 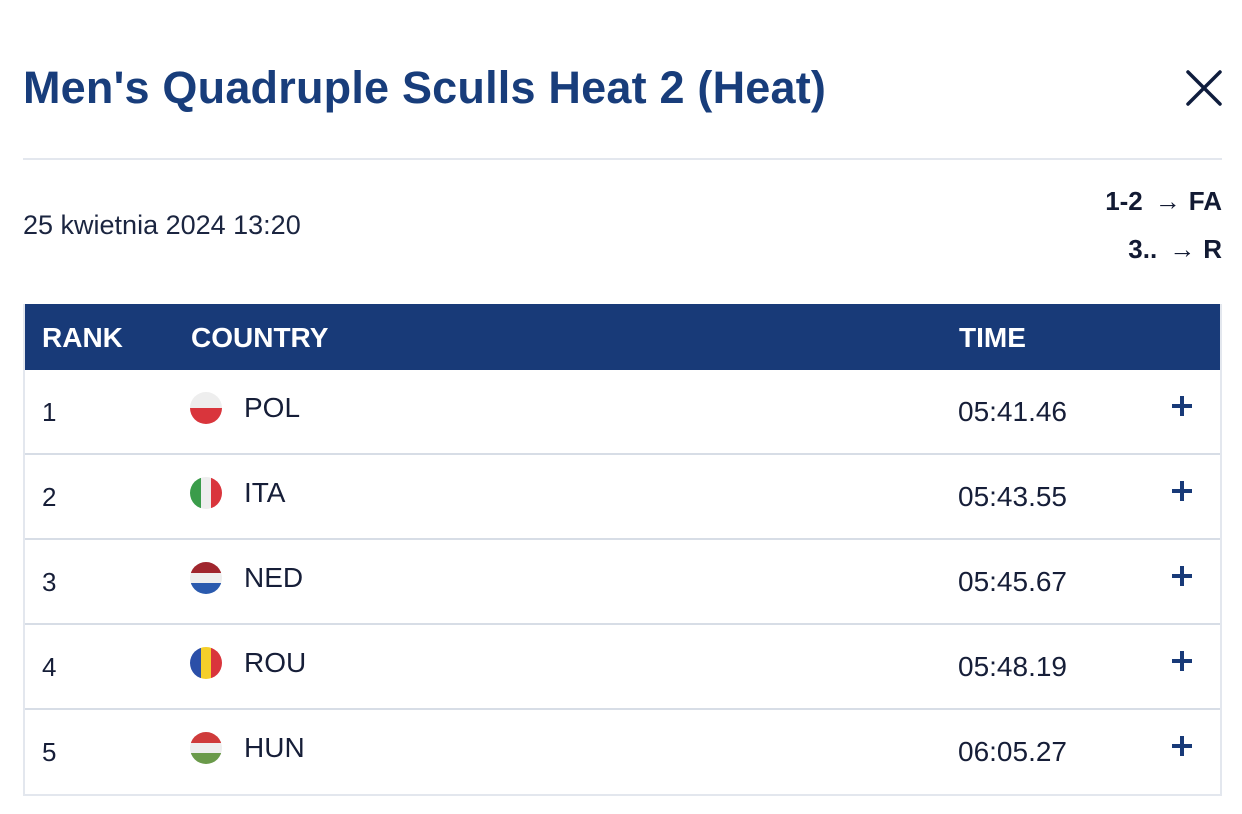 What do you see at coordinates (1124, 201) in the screenshot?
I see `progression-places: 1-2` at bounding box center [1124, 201].